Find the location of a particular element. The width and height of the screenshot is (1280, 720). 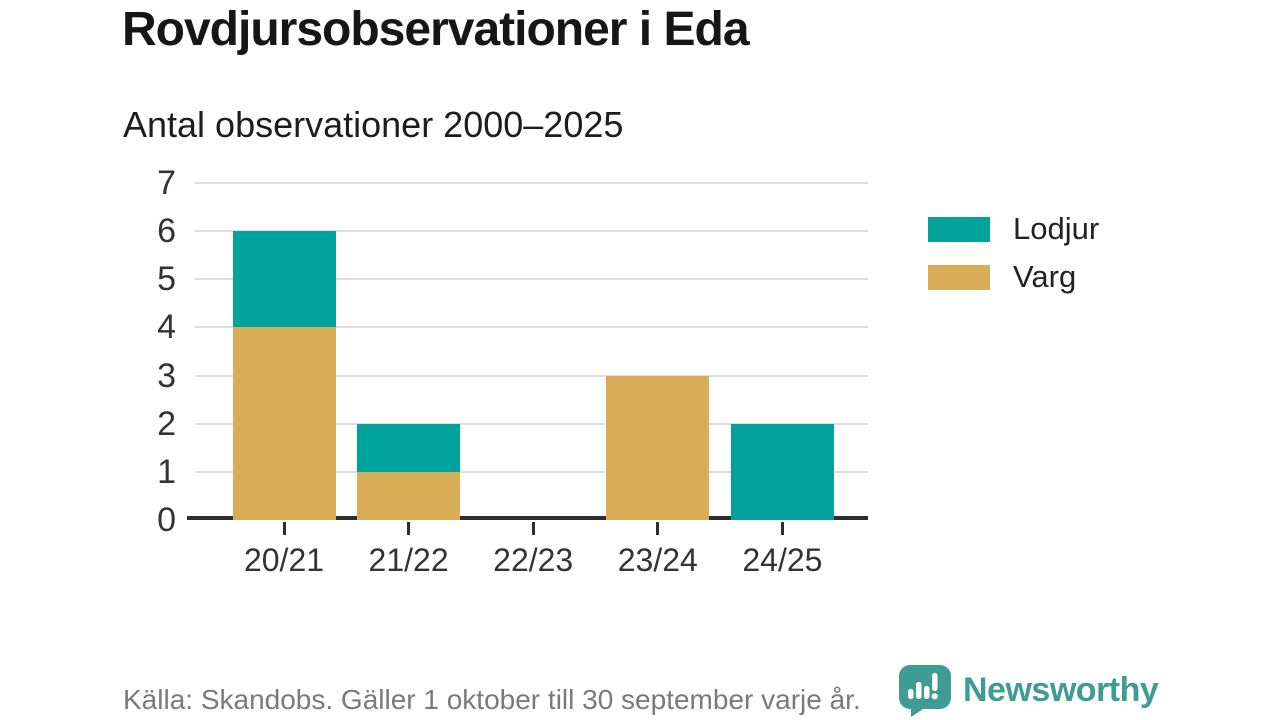

legend-label-lodjur: Lodjur is located at coordinates (1056, 228).